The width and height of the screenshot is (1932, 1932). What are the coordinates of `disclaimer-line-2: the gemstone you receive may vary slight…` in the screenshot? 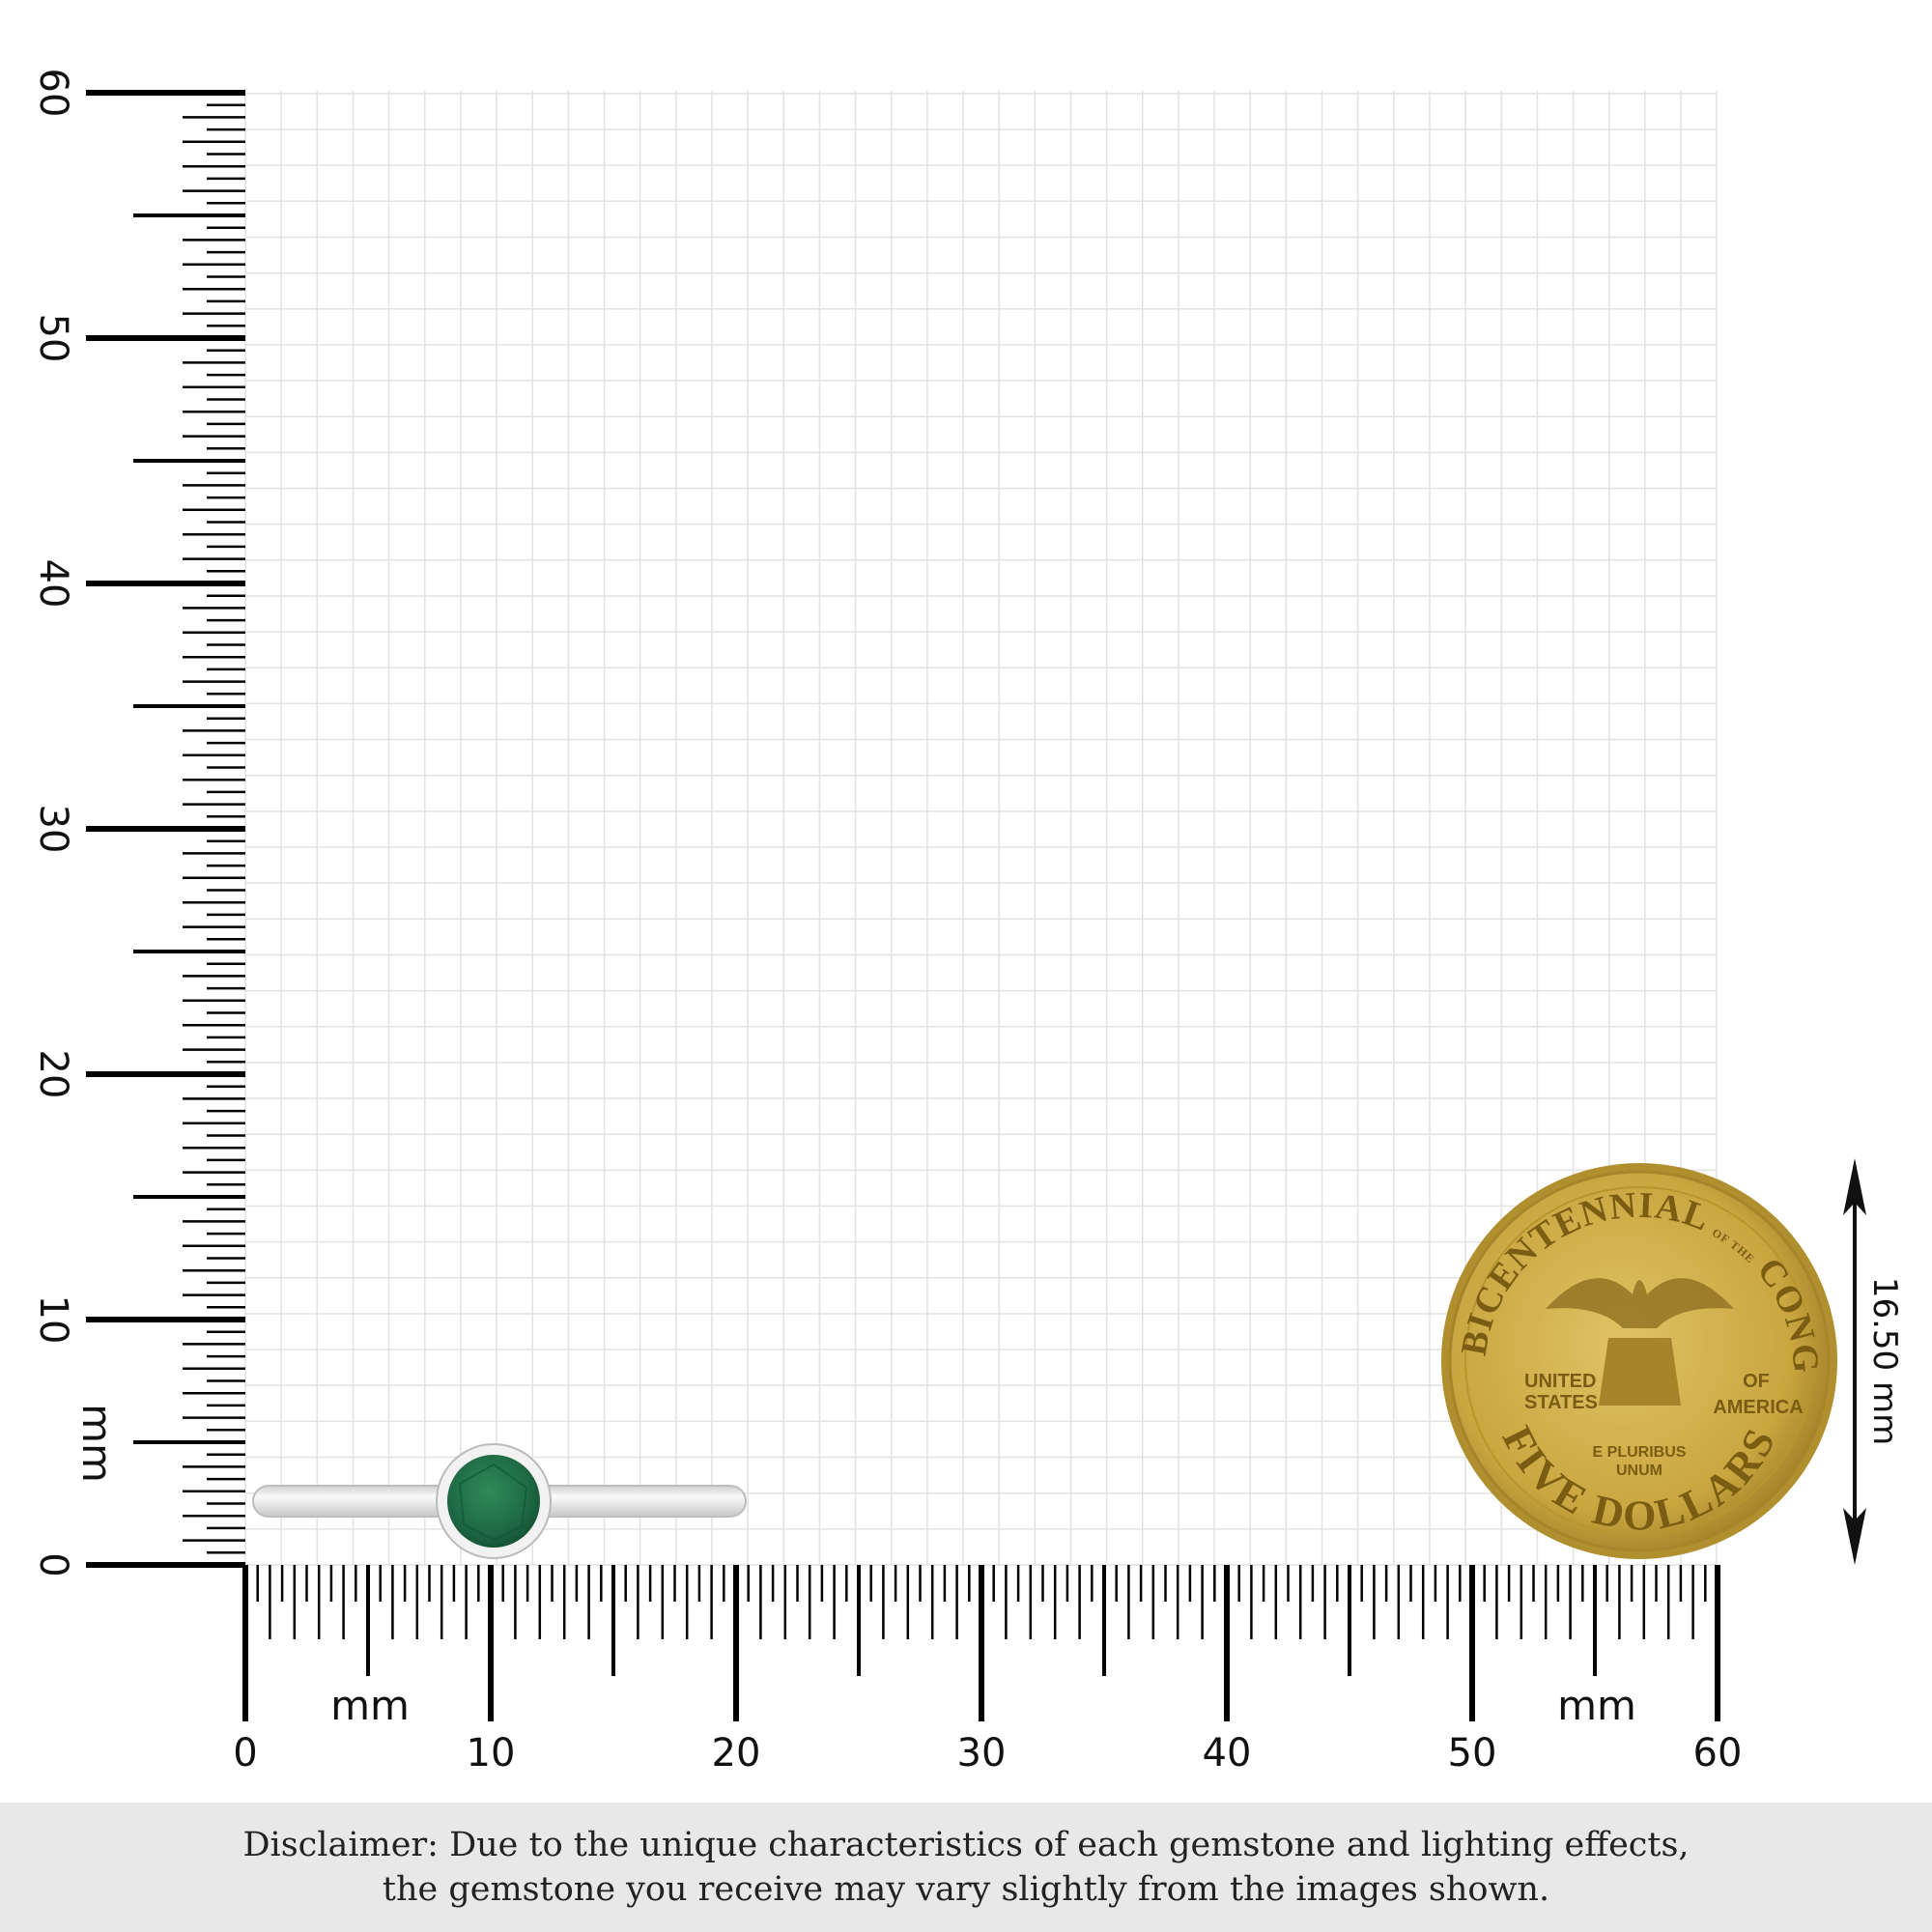 It's located at (966, 1889).